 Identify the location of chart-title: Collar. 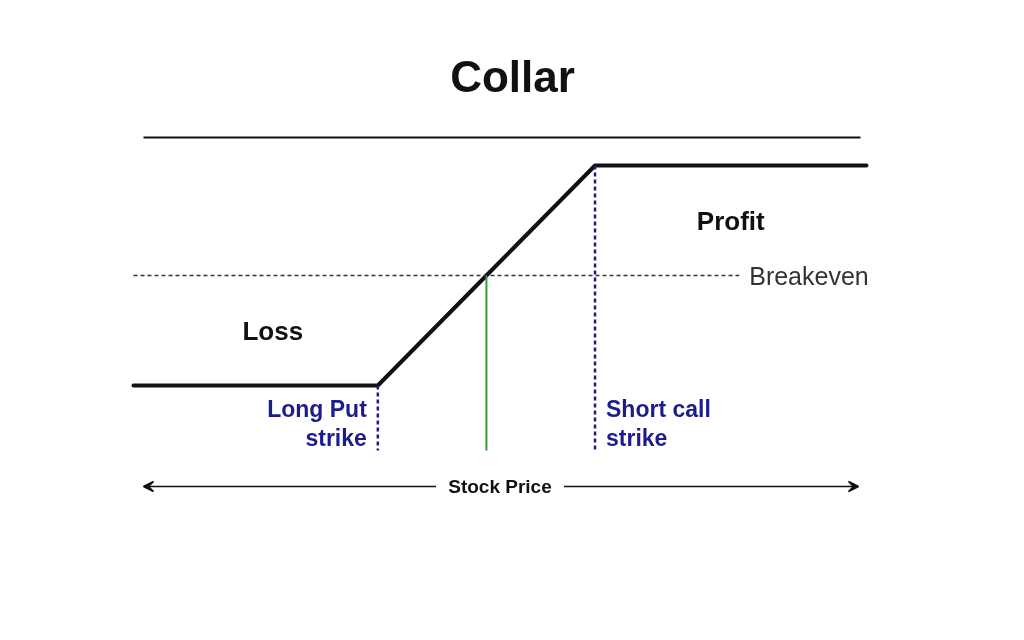
(512, 76).